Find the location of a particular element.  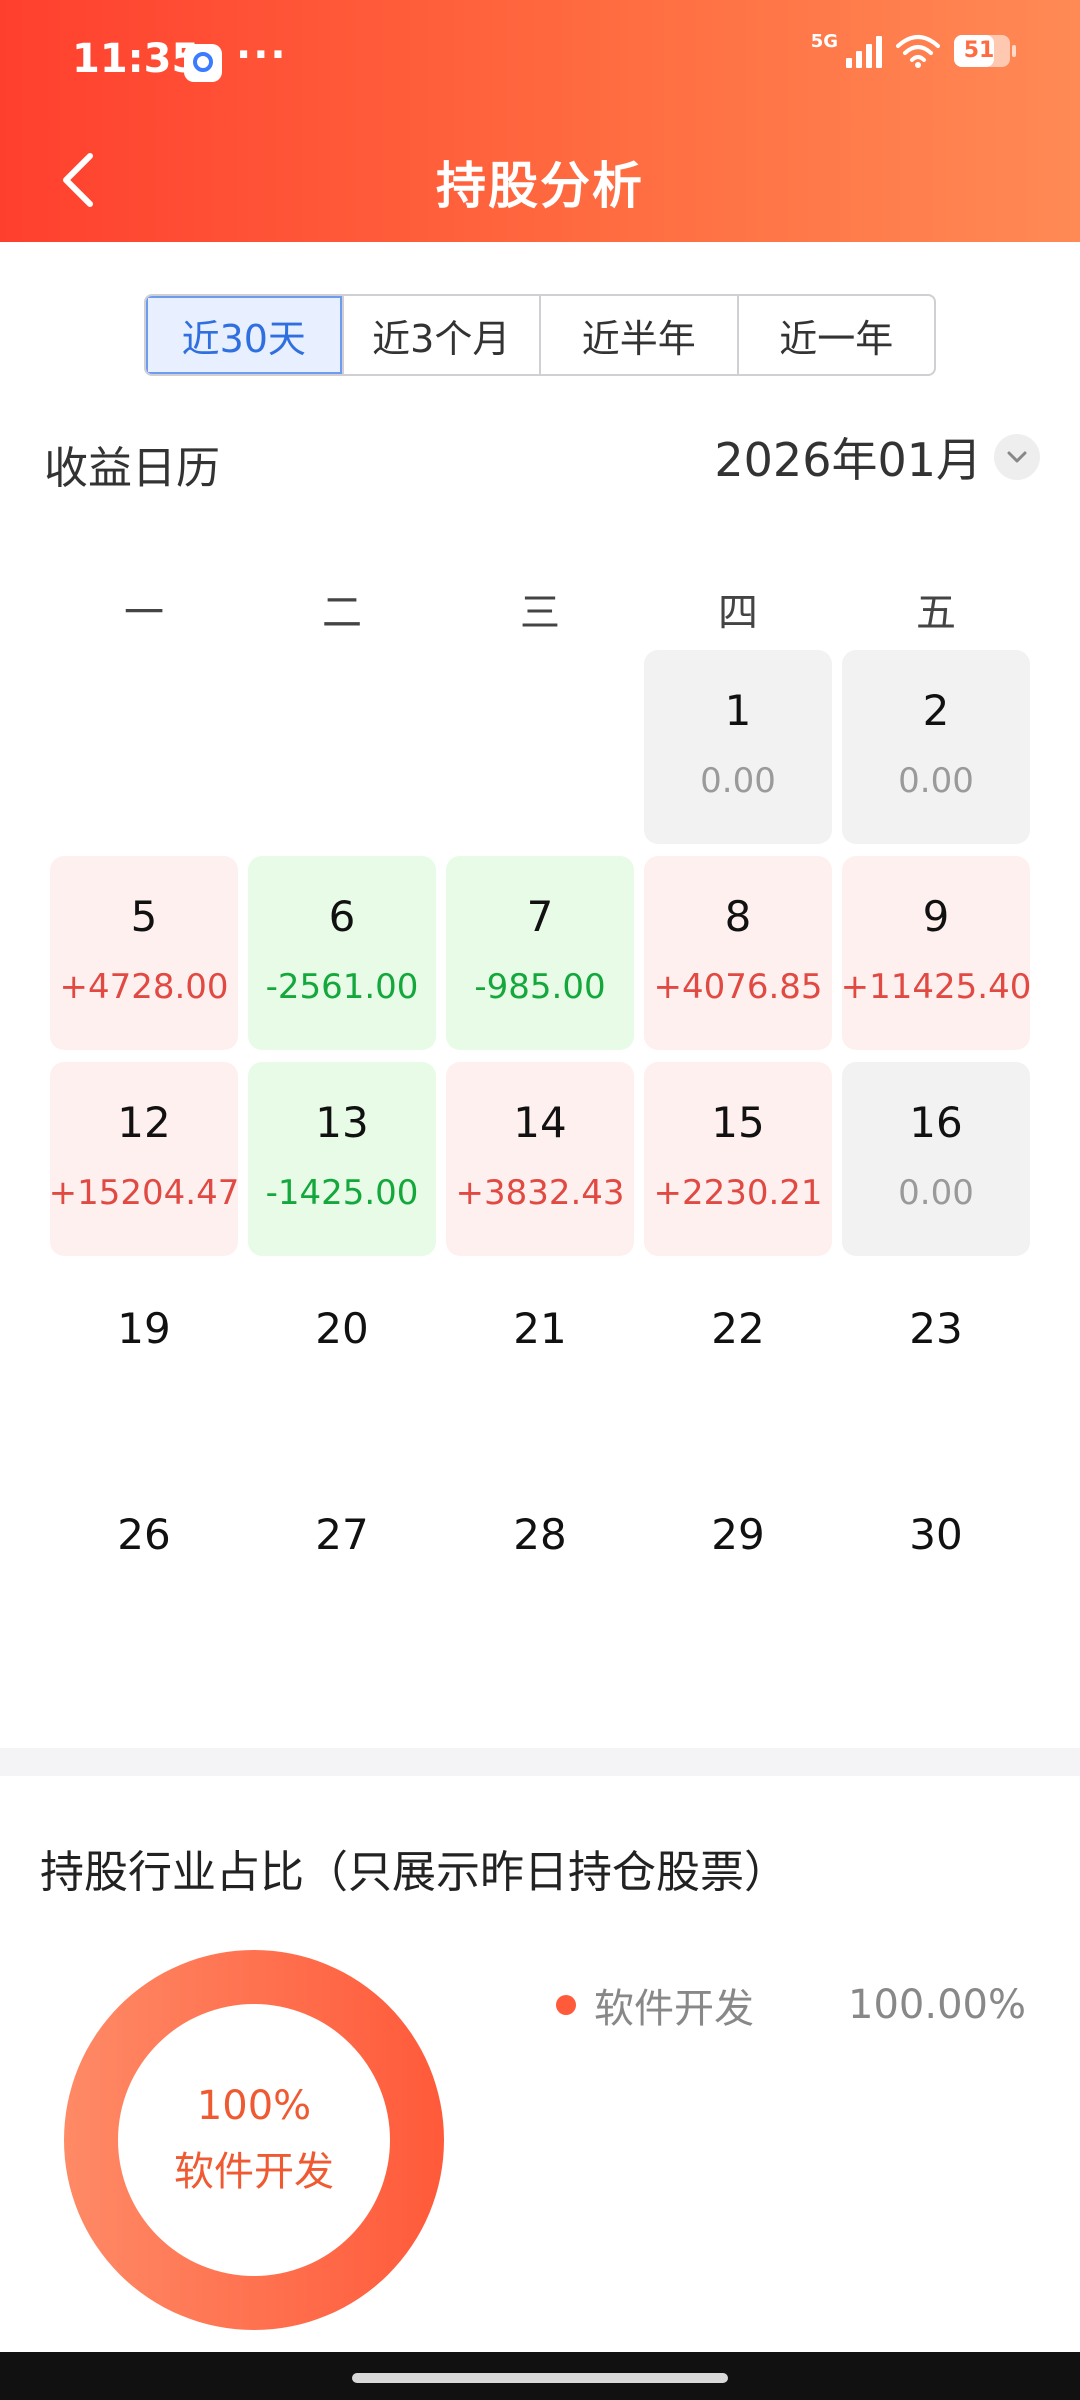

day-number: 5 is located at coordinates (144, 916).